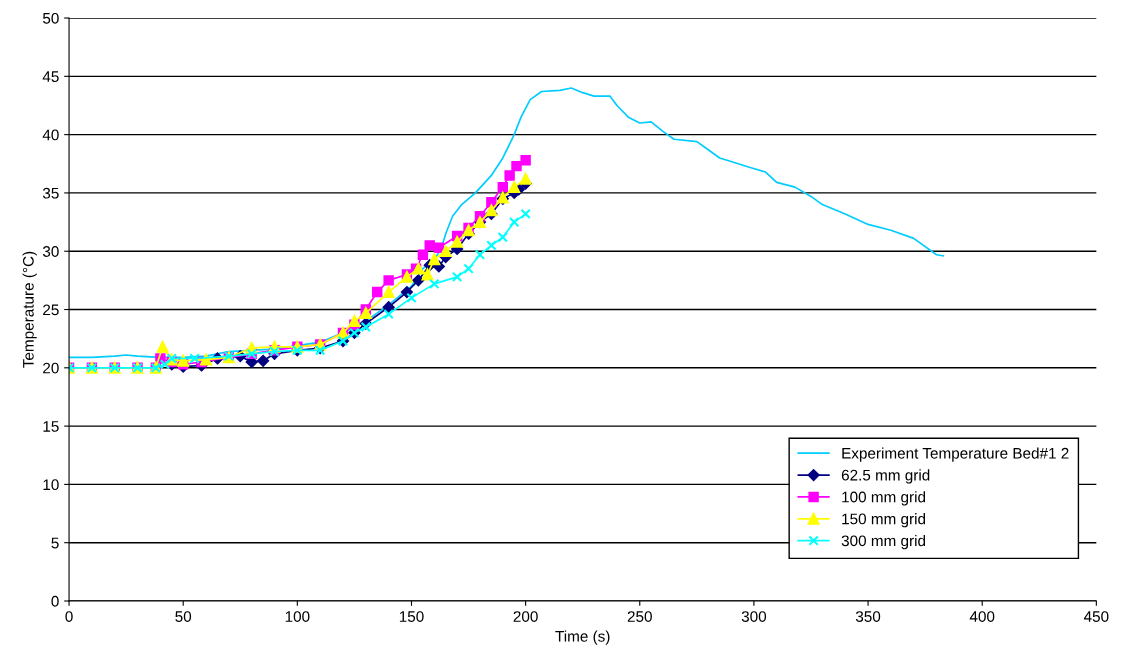 The image size is (1121, 668). What do you see at coordinates (51, 368) in the screenshot?
I see `y-tick-label: 20` at bounding box center [51, 368].